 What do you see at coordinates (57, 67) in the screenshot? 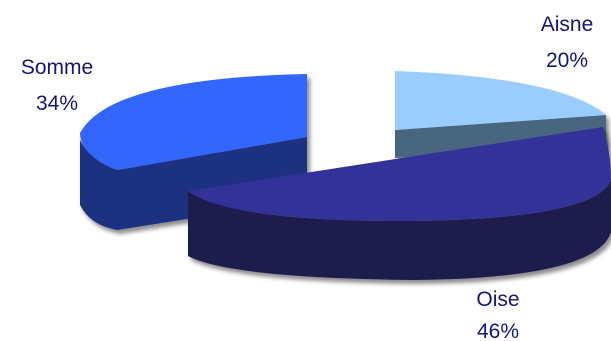
I see `label-somme-name: Somme` at bounding box center [57, 67].